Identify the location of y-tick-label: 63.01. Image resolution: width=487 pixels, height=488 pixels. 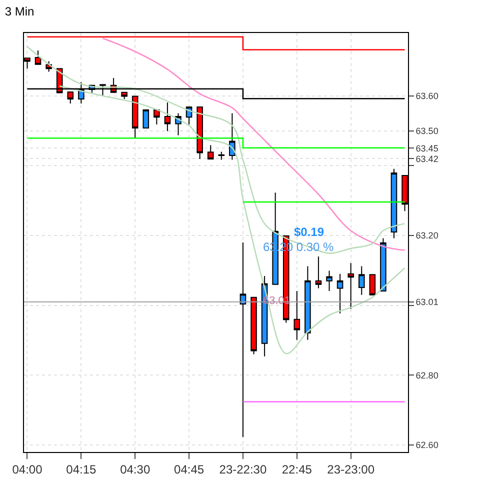
(427, 302).